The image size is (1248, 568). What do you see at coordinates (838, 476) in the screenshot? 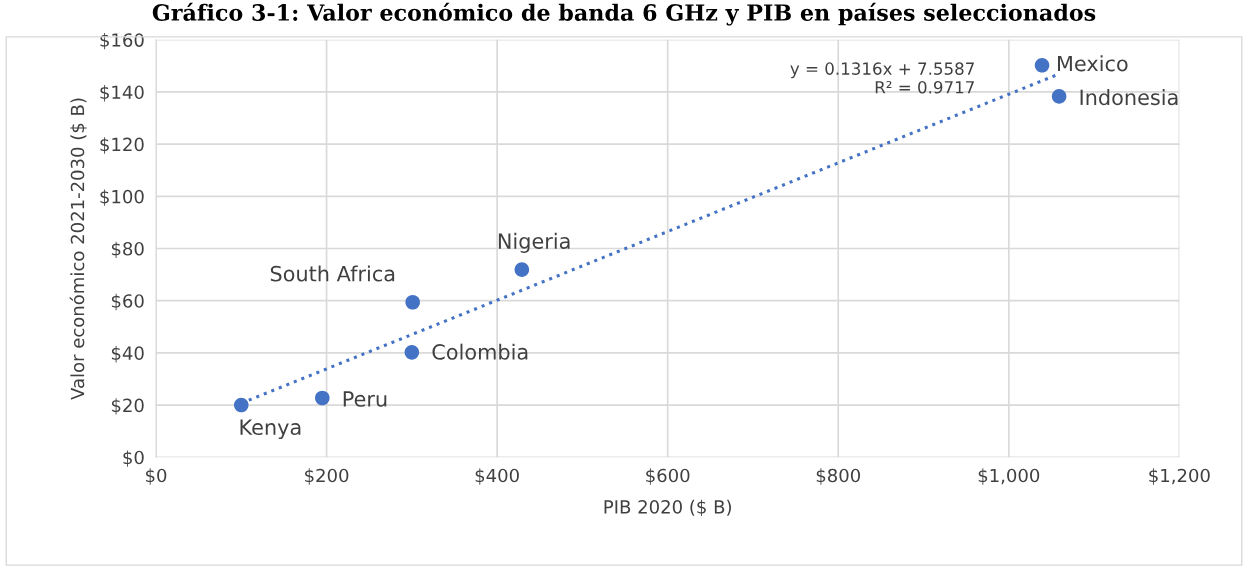
I see `x-tick-label: $800` at bounding box center [838, 476].